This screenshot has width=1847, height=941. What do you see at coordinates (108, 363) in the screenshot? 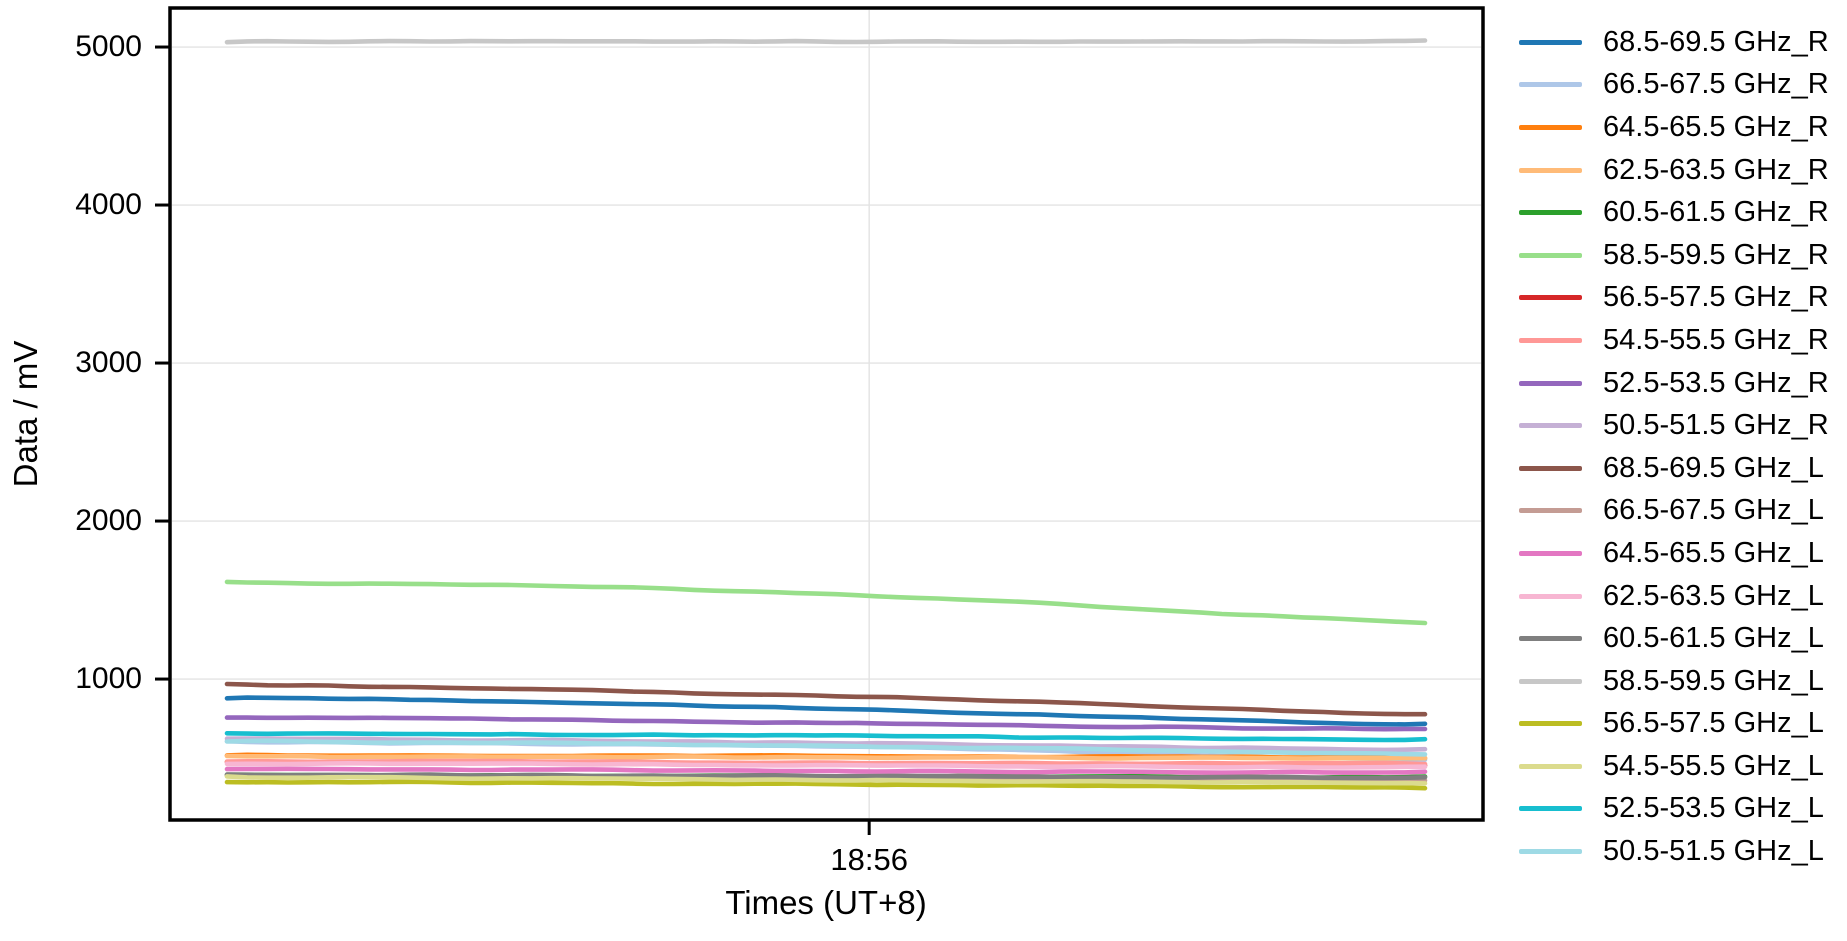
I see `y-tick-label: 3000` at bounding box center [108, 363].